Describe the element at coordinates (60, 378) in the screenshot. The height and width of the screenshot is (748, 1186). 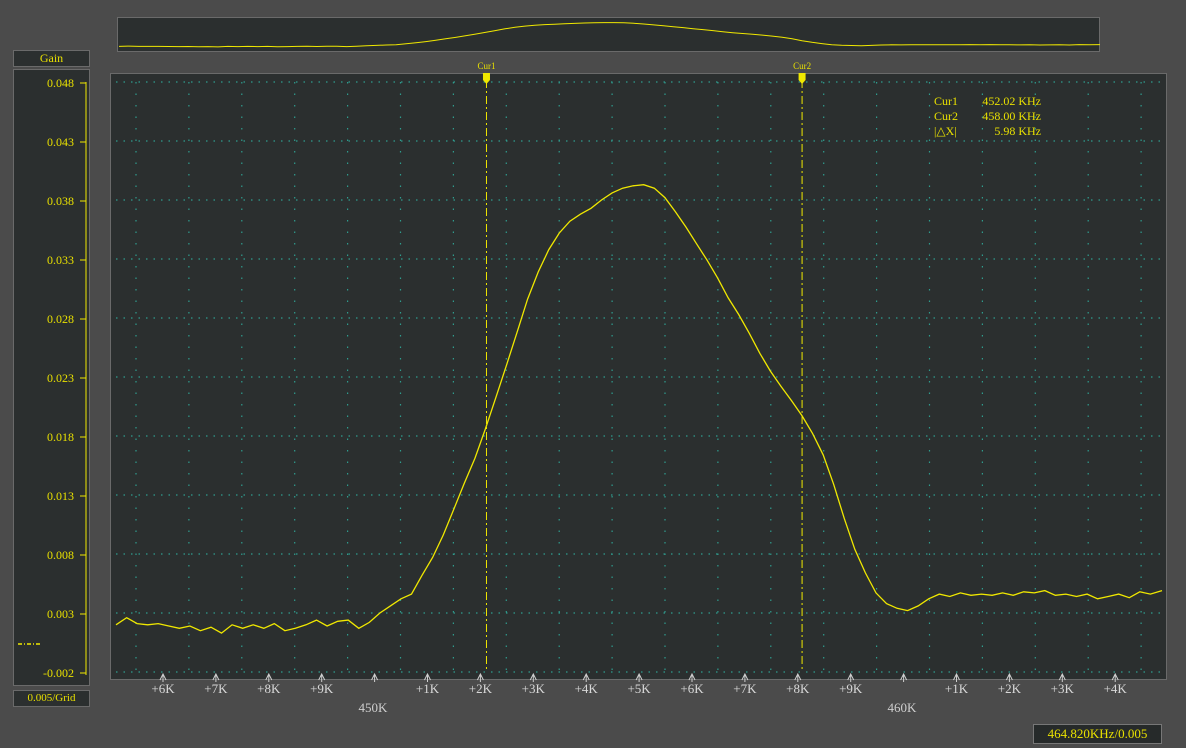
I see `y-tick-label: 0.023` at that location.